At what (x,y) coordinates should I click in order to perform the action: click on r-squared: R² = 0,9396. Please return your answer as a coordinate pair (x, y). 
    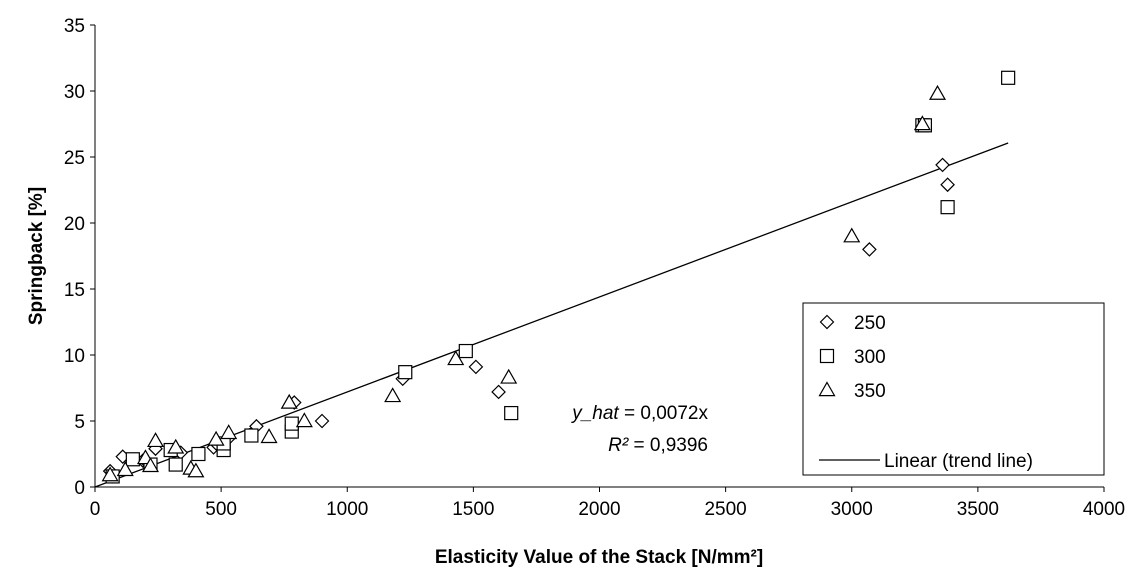
    Looking at the image, I should click on (658, 445).